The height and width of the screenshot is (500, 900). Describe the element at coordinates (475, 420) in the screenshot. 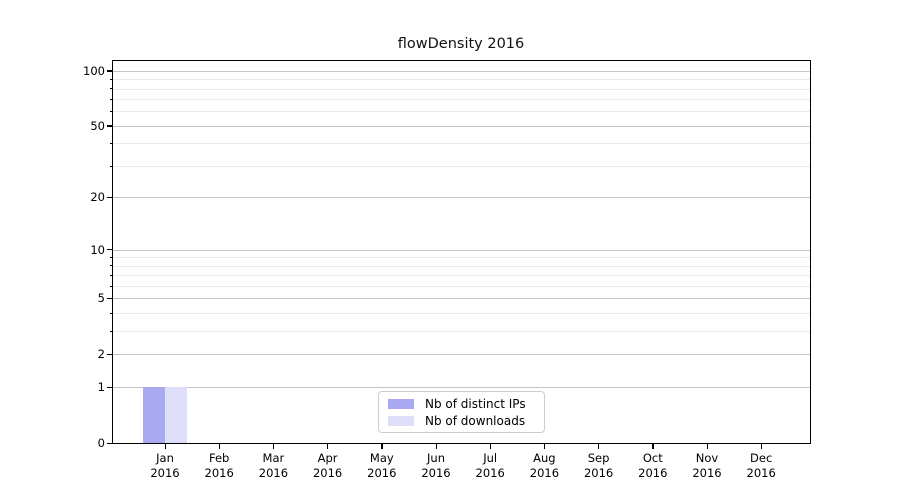

I see `legend-label-downloads: Nb of downloads` at that location.